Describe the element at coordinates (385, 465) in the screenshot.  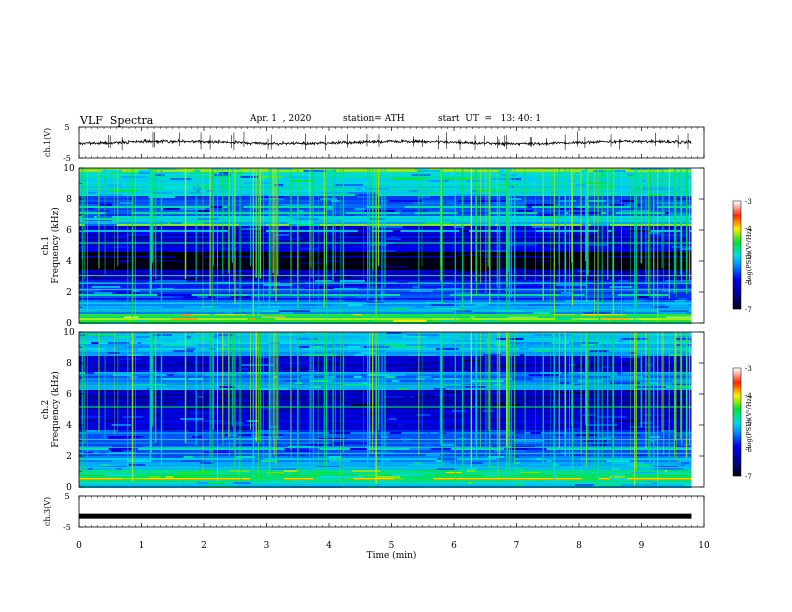
I see `ch2-spectrogram-row` at that location.